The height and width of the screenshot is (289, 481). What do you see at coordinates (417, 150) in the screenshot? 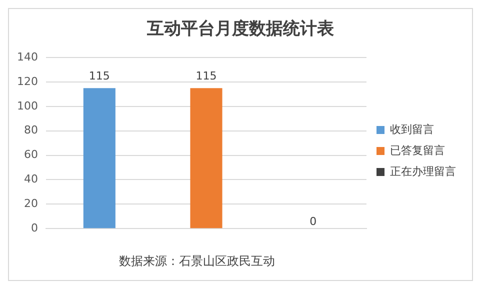
I see `legend-label: 已答复留言` at bounding box center [417, 150].